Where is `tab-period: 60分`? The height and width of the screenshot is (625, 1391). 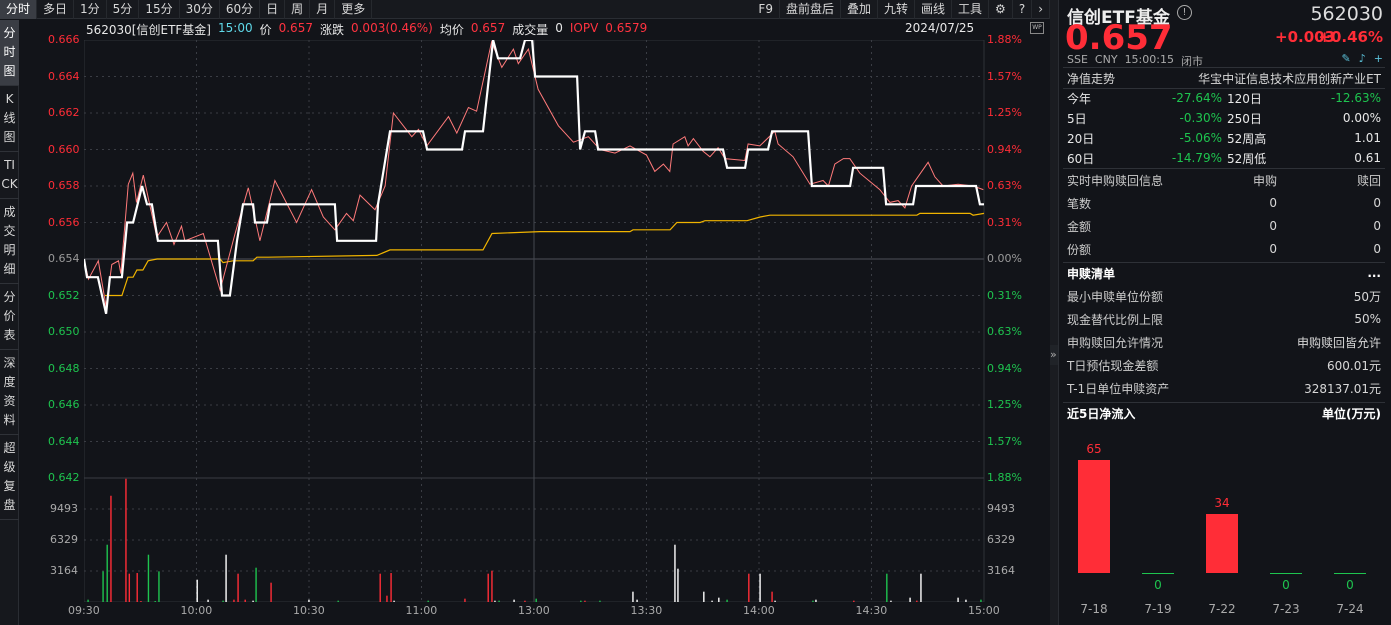 tab-period: 60分 is located at coordinates (240, 9).